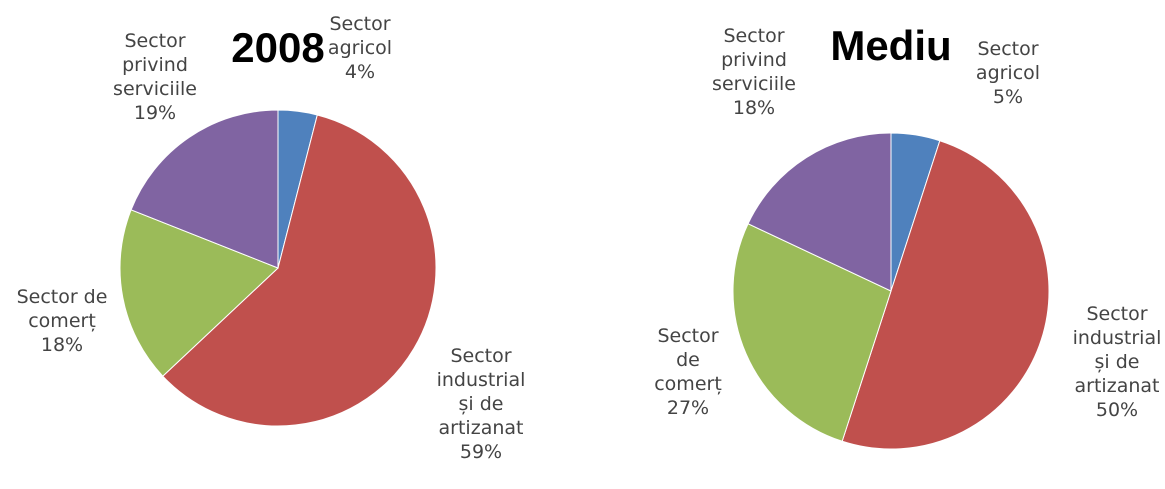 The width and height of the screenshot is (1165, 489). I want to click on slice-label-3: Sector privind serviciile 19%, so click(155, 77).